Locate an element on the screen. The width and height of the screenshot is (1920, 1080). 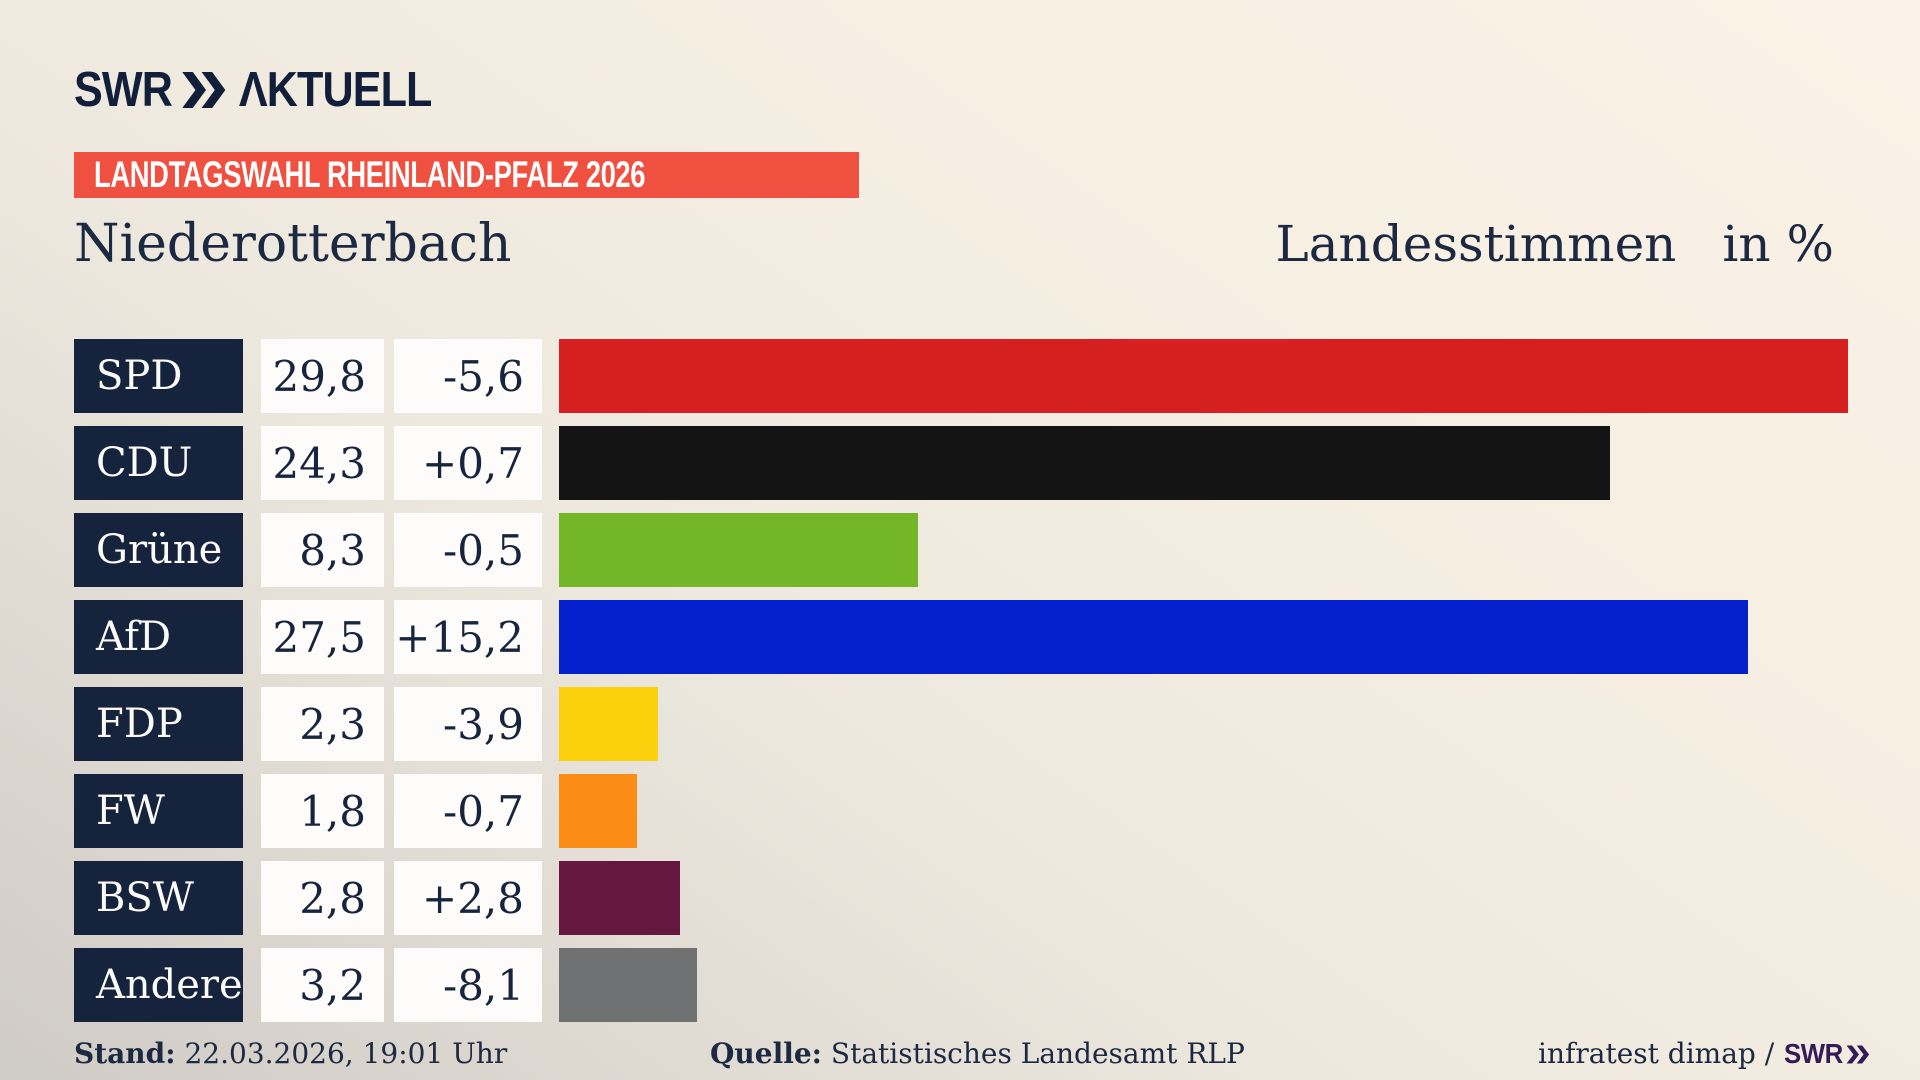
party-change: +15,2 is located at coordinates (468, 637).